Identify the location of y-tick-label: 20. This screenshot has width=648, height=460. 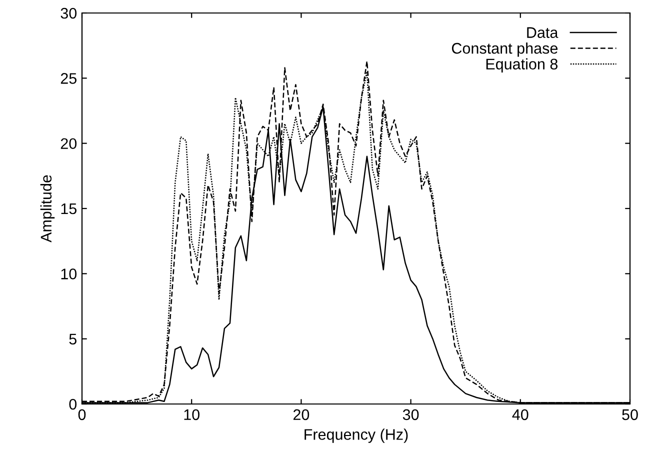
(68, 144).